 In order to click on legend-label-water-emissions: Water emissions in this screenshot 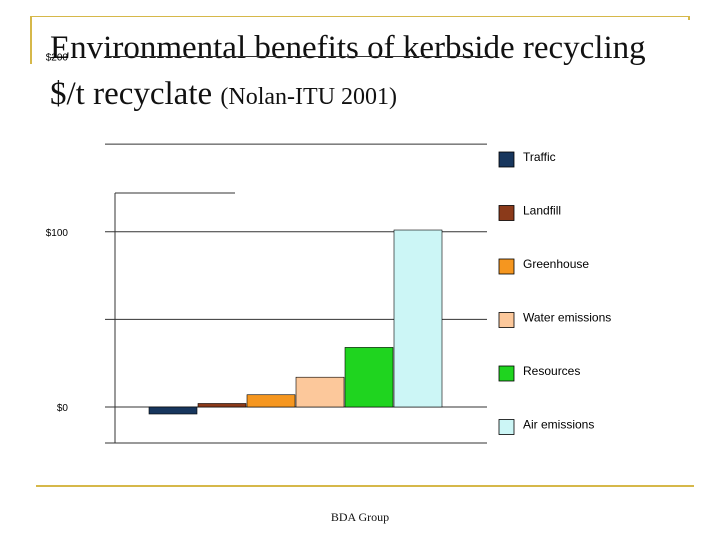, I will do `click(567, 318)`.